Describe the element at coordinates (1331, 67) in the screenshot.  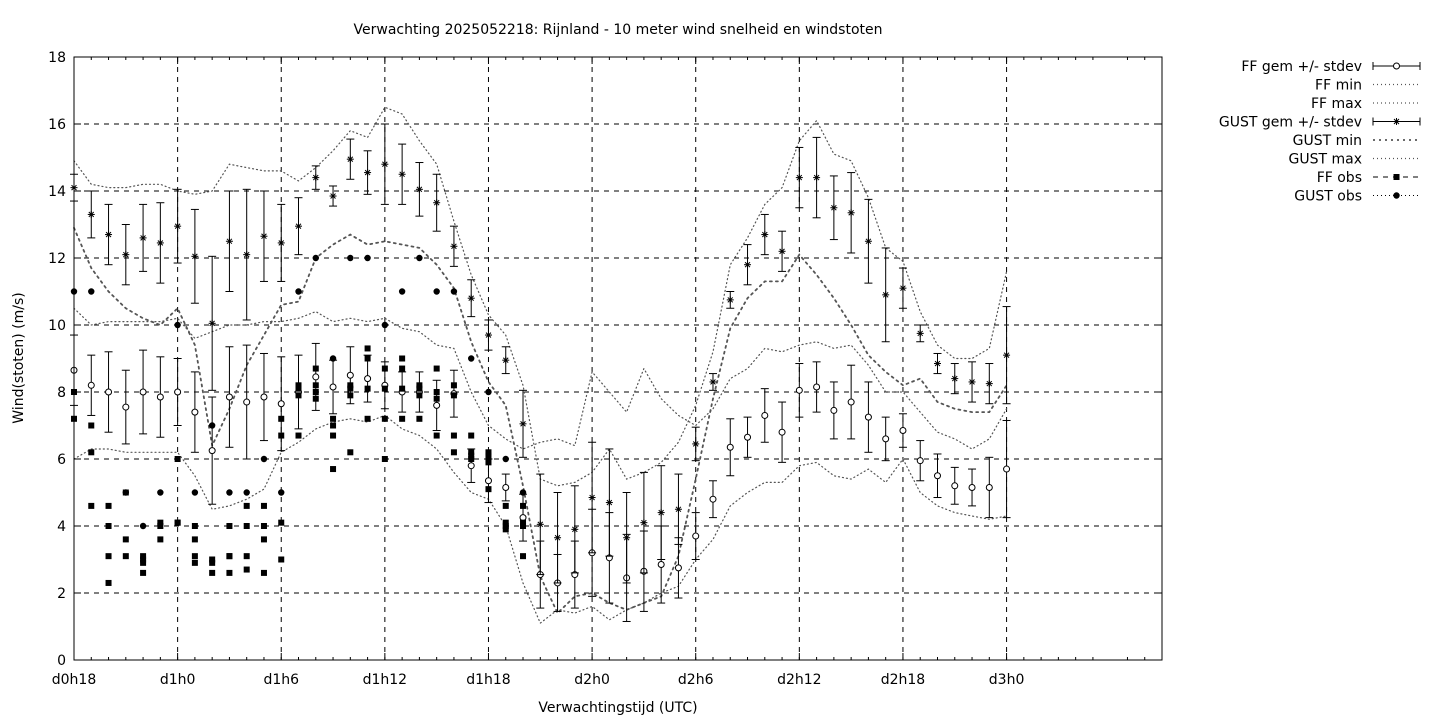
I see `legend-item: FF gem +/- stdev` at that location.